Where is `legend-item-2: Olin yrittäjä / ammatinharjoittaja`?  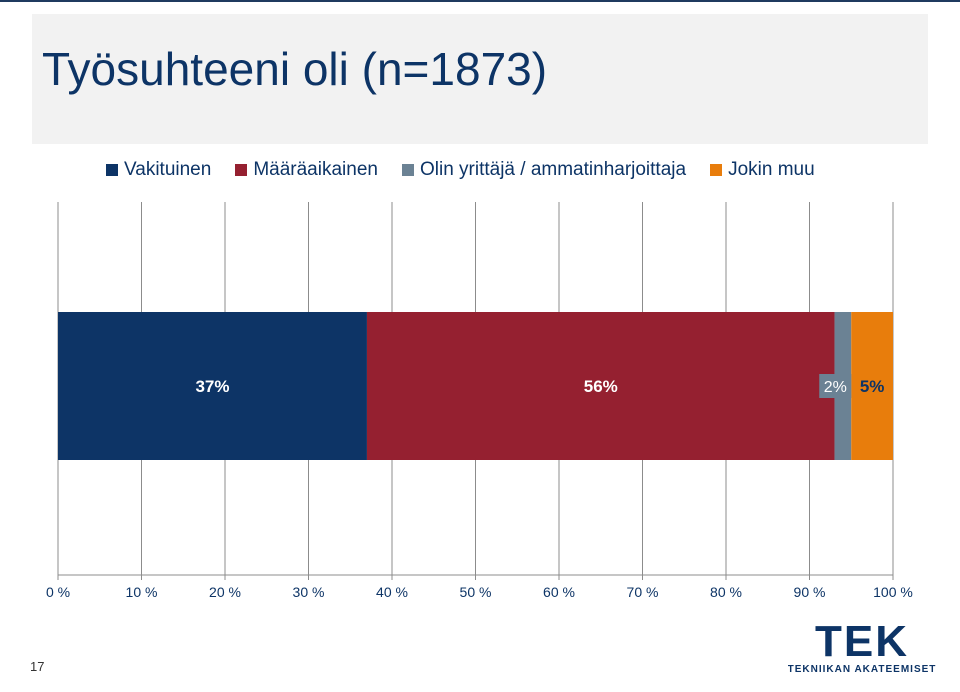
legend-item-2: Olin yrittäjä / ammatinharjoittaja is located at coordinates (544, 170).